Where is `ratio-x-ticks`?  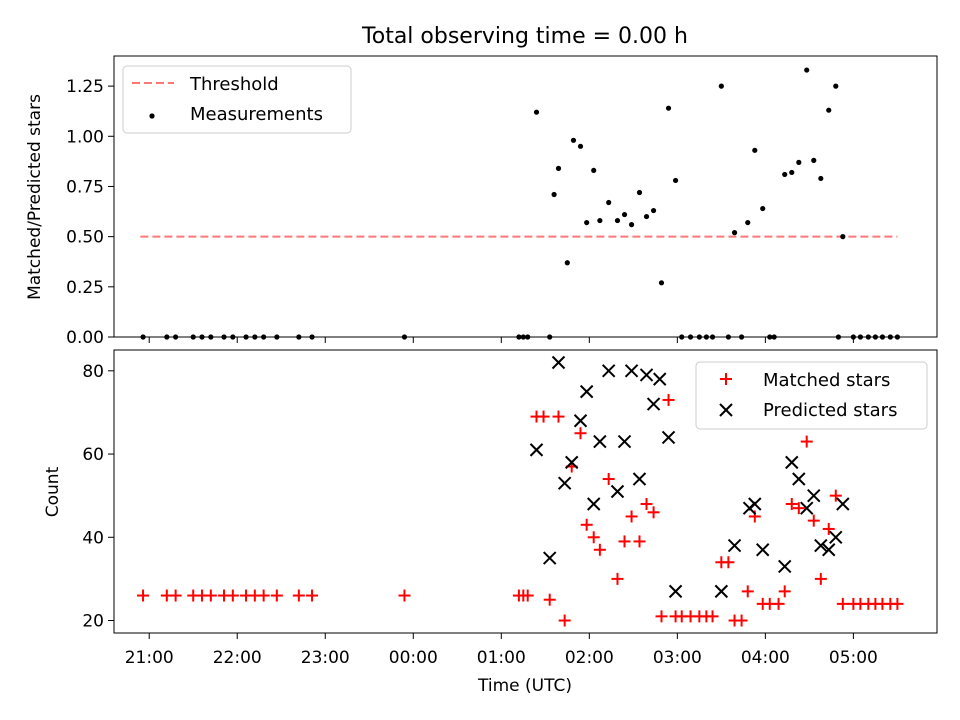
ratio-x-ticks is located at coordinates (501, 340).